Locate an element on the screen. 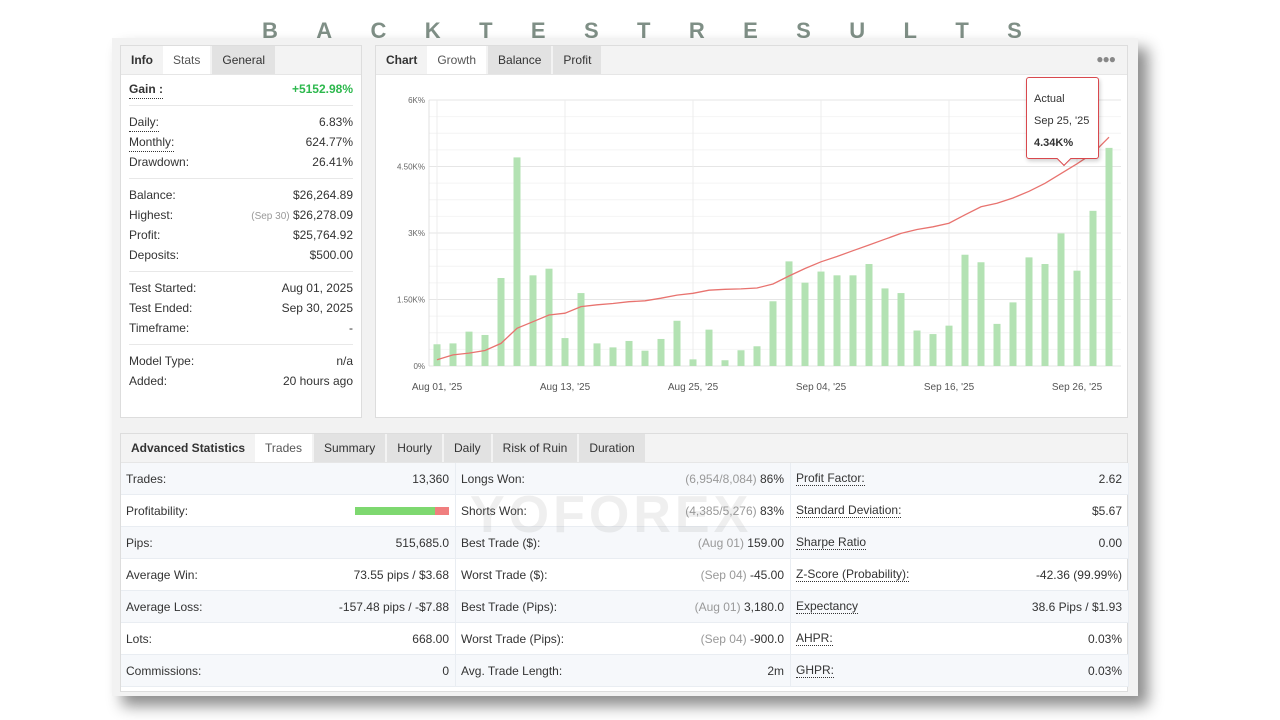 The image size is (1280, 720). table-row: Best Trade (Pips): (Aug 01) 3,180.0 is located at coordinates (623, 607).